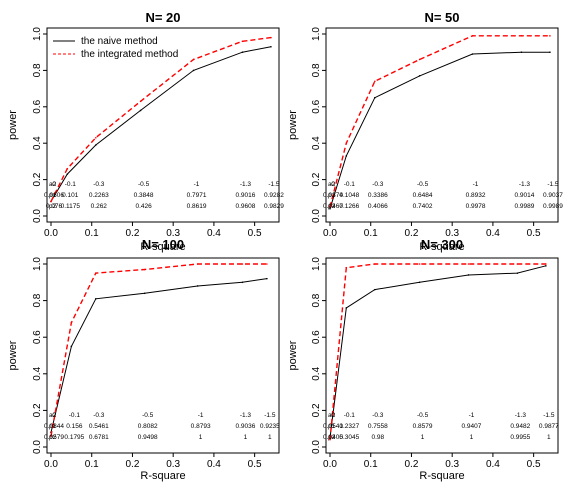 Image resolution: width=574 pixels, height=489 pixels. Describe the element at coordinates (99, 195) in the screenshot. I see `table-cell: 0.2263` at that location.